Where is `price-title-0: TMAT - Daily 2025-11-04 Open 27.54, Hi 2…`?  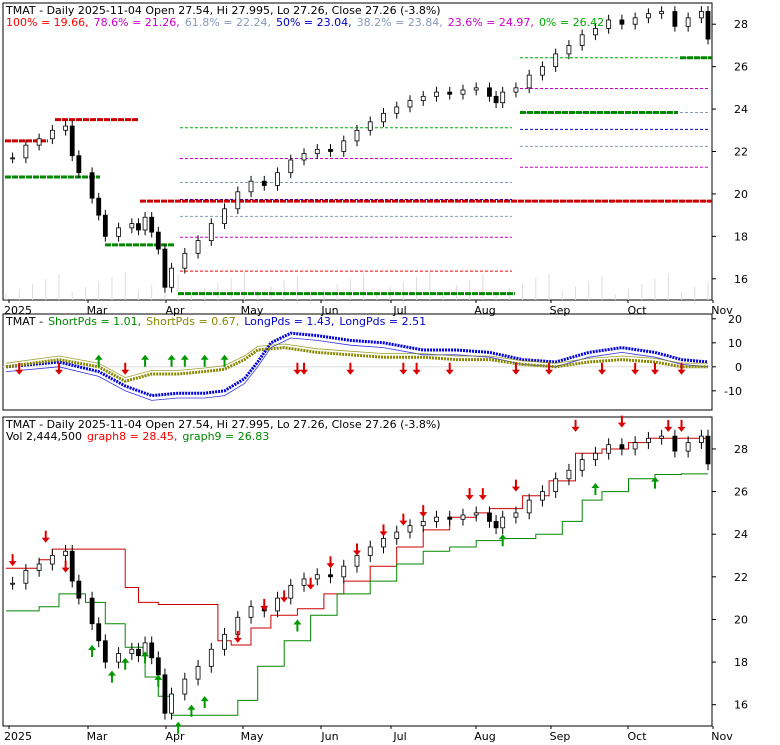 price-title-0: TMAT - Daily 2025-11-04 Open 27.54, Hi 2… is located at coordinates (223, 10).